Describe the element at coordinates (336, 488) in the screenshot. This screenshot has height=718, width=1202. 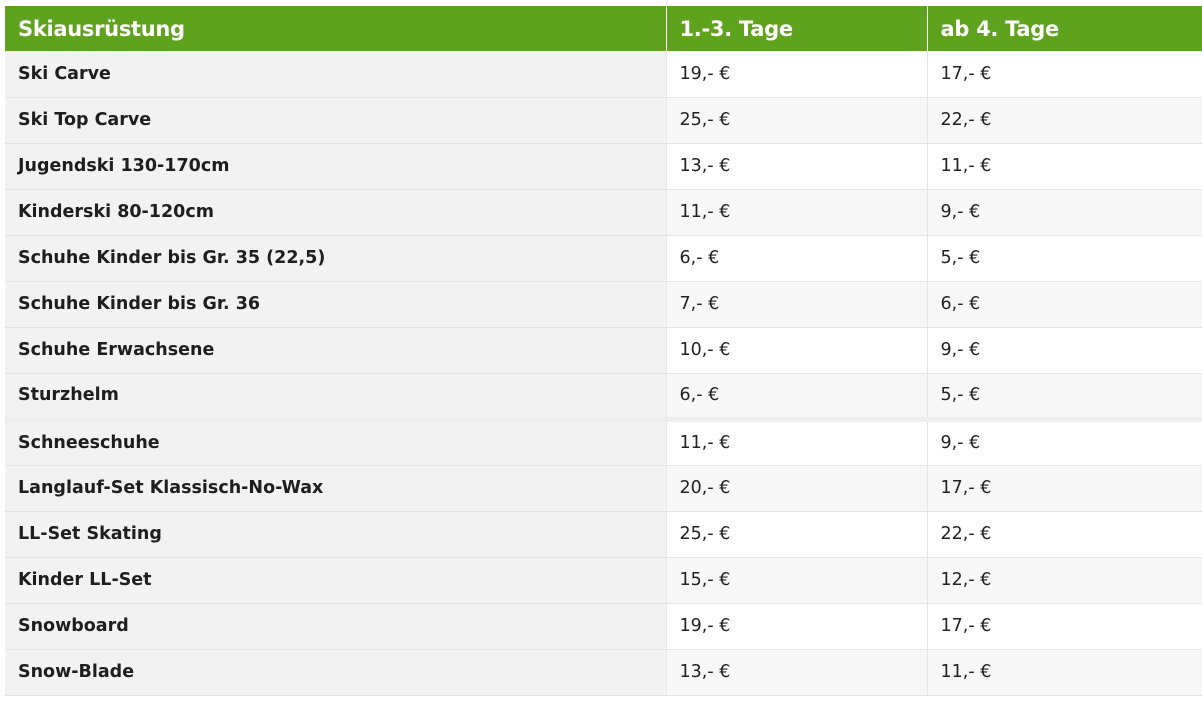
I see `row-item-name: Langlauf-Set Klassisch-No-Wax` at that location.